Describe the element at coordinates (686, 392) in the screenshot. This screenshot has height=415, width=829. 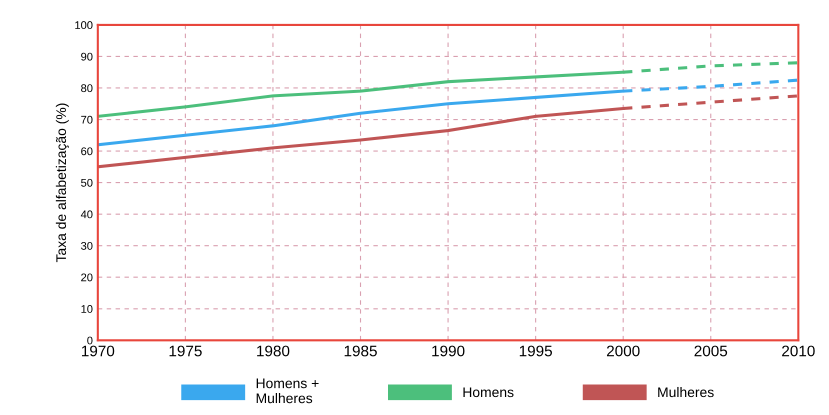
I see `legend-label: Mulheres` at that location.